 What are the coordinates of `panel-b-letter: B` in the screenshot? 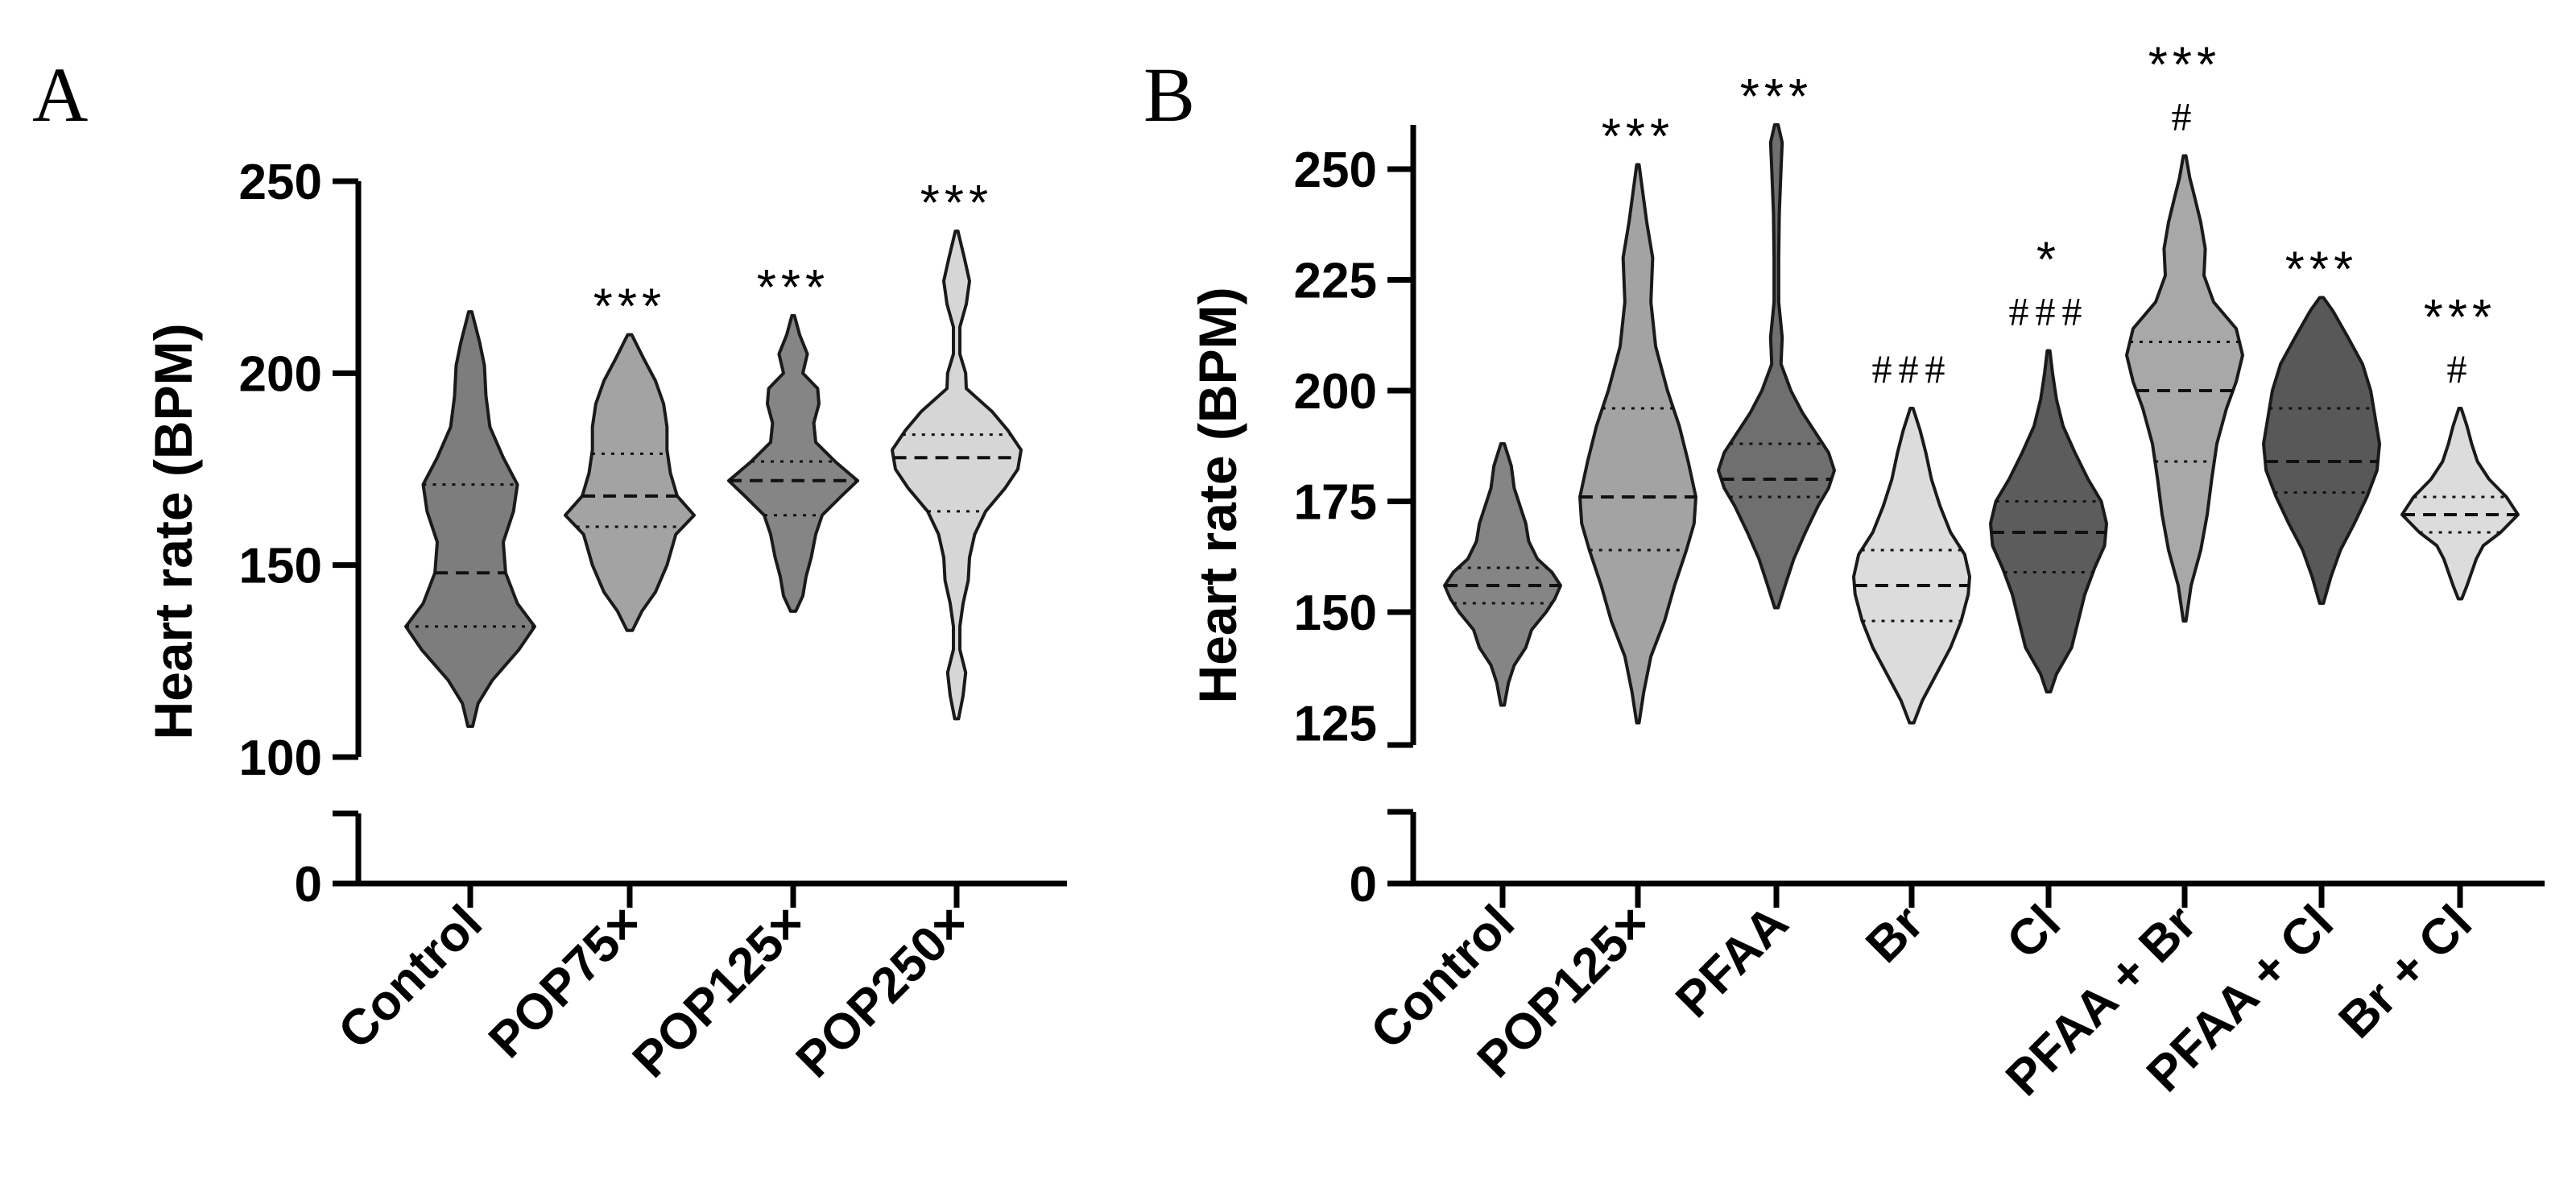 It's located at (1169, 95).